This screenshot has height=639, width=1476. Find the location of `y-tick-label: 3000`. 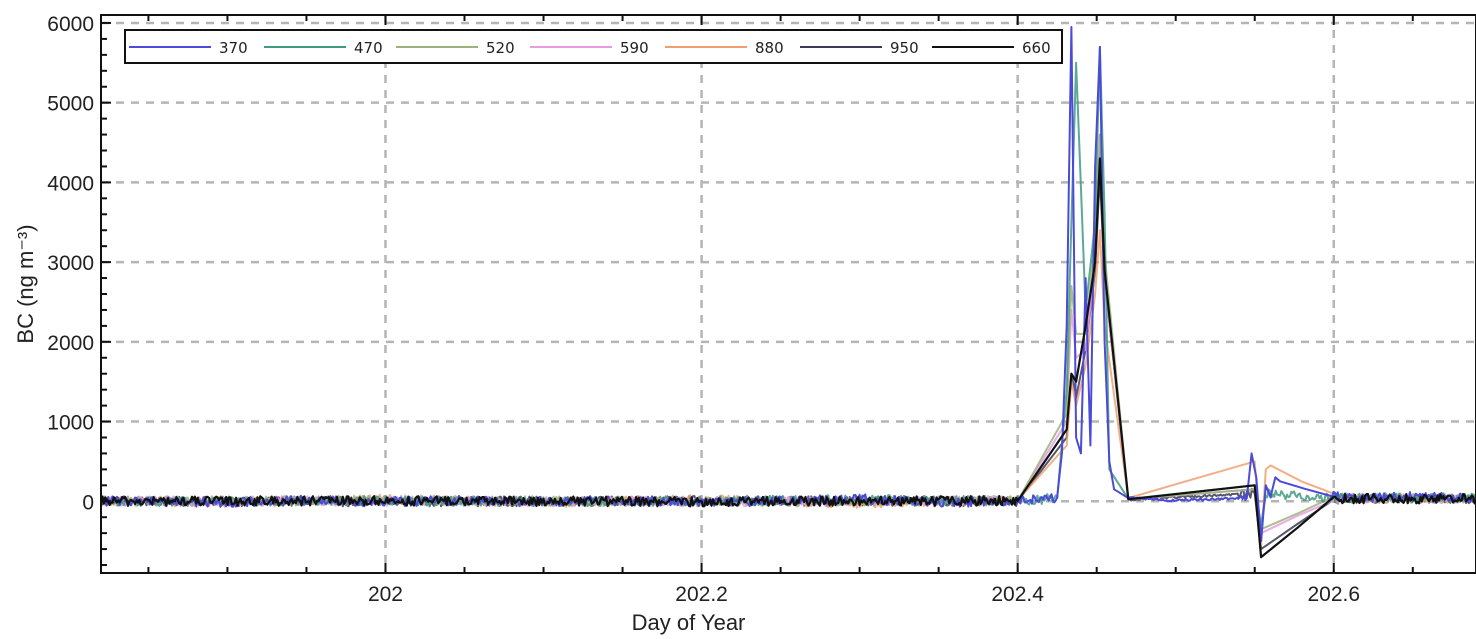

y-tick-label: 3000 is located at coordinates (70, 263).